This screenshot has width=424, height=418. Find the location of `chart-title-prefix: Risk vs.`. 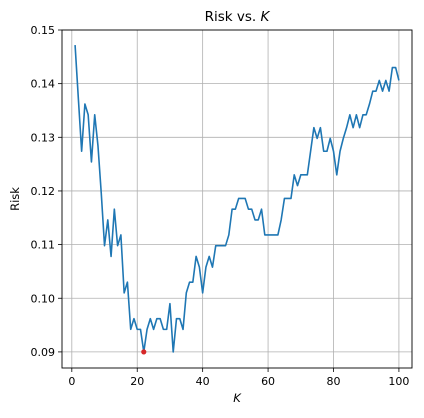

chart-title-prefix: Risk vs. is located at coordinates (233, 17).